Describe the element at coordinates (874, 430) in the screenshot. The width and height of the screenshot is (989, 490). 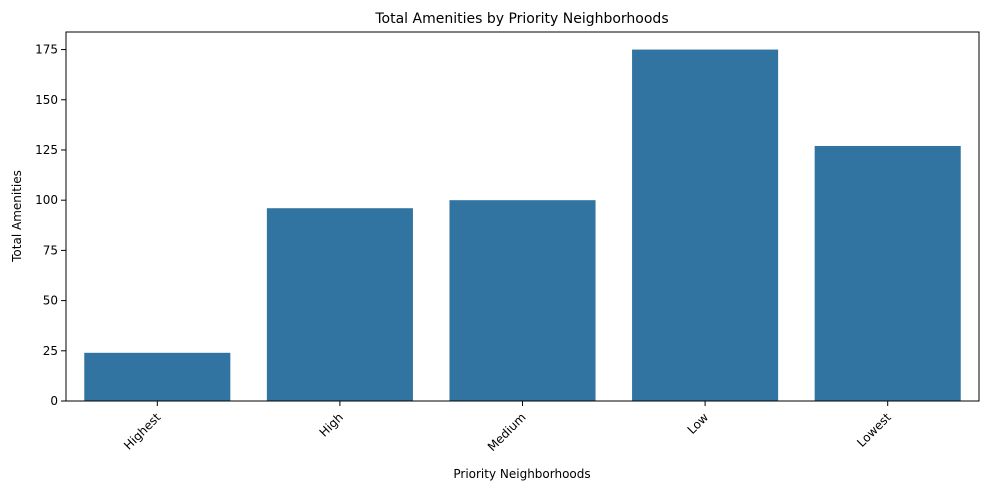
I see `x-tick-label-lowest: Lowest` at that location.